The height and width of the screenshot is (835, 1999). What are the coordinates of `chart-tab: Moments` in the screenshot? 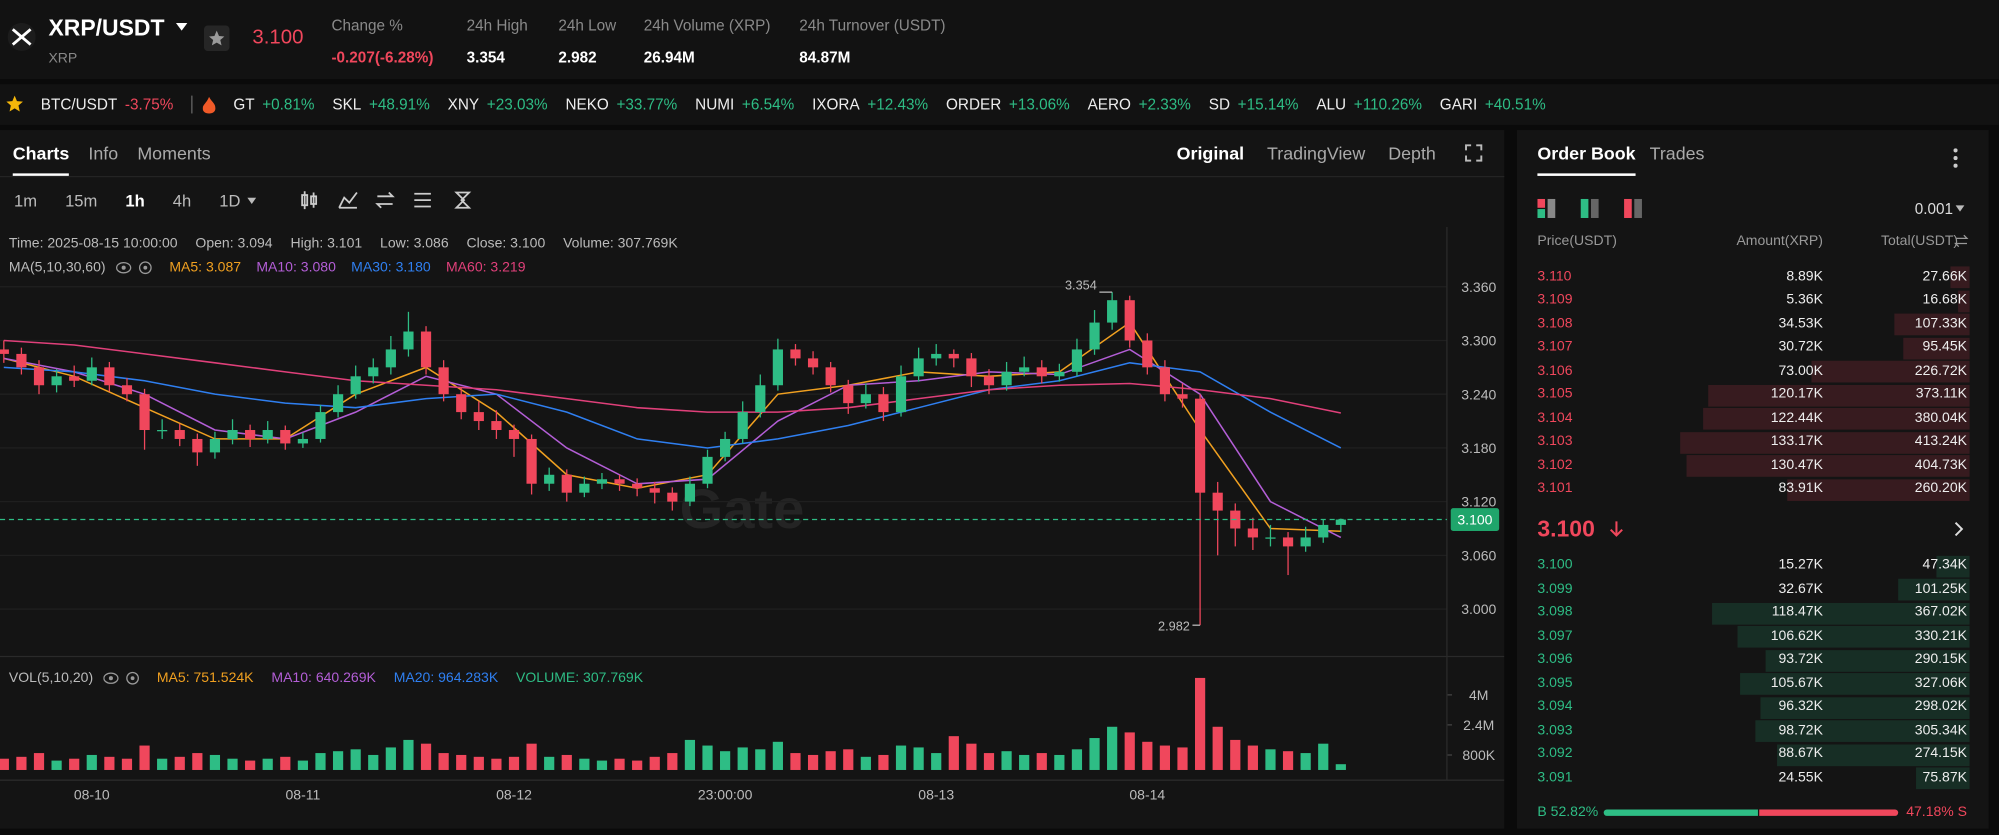 It's located at (174, 153).